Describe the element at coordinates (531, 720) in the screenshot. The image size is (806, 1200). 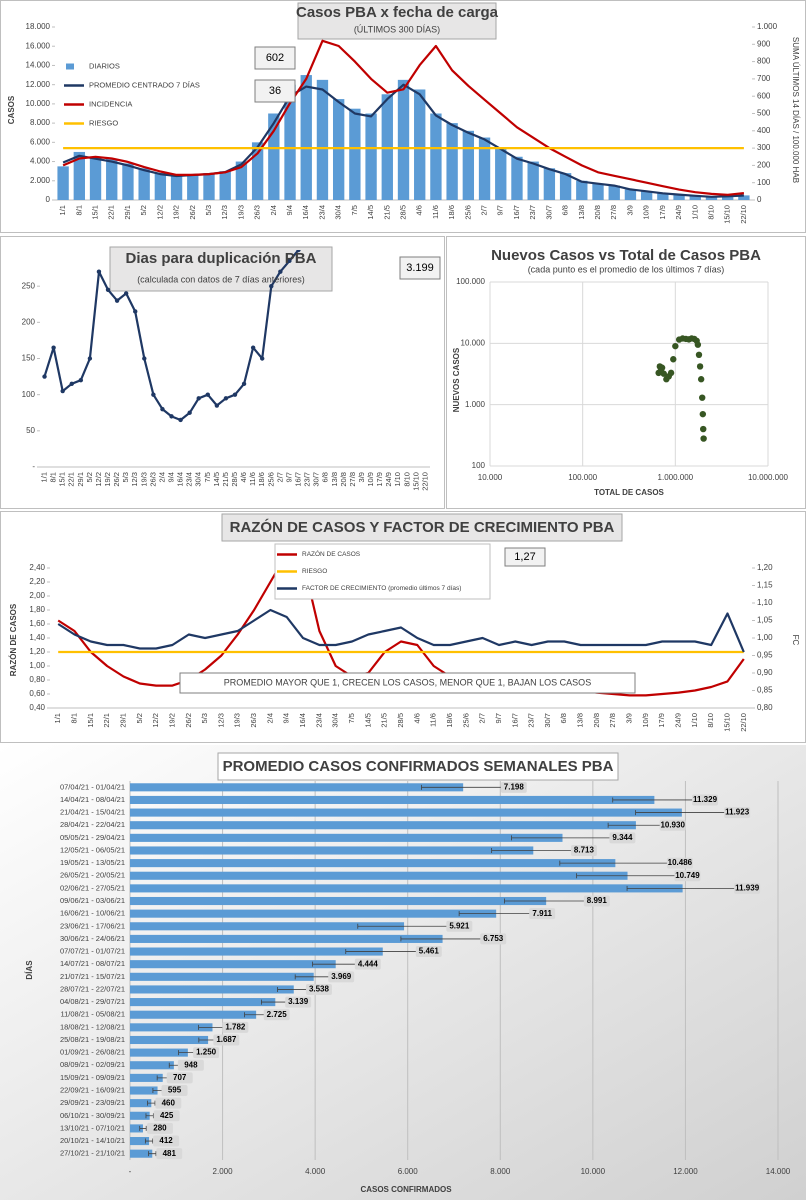
I see `x-tick-label: 23/7` at that location.